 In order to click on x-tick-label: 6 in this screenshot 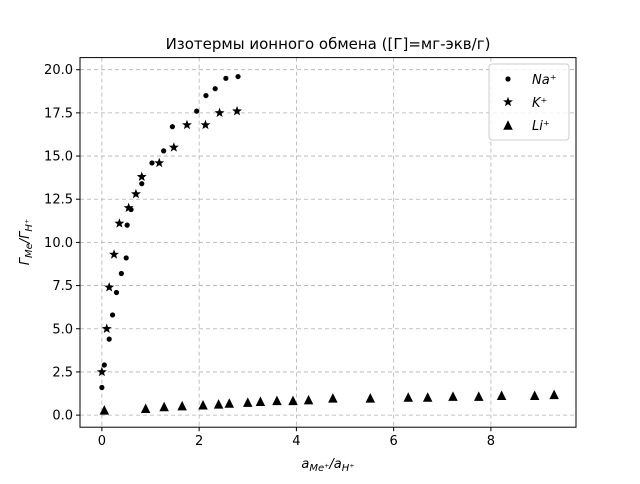, I will do `click(394, 441)`.